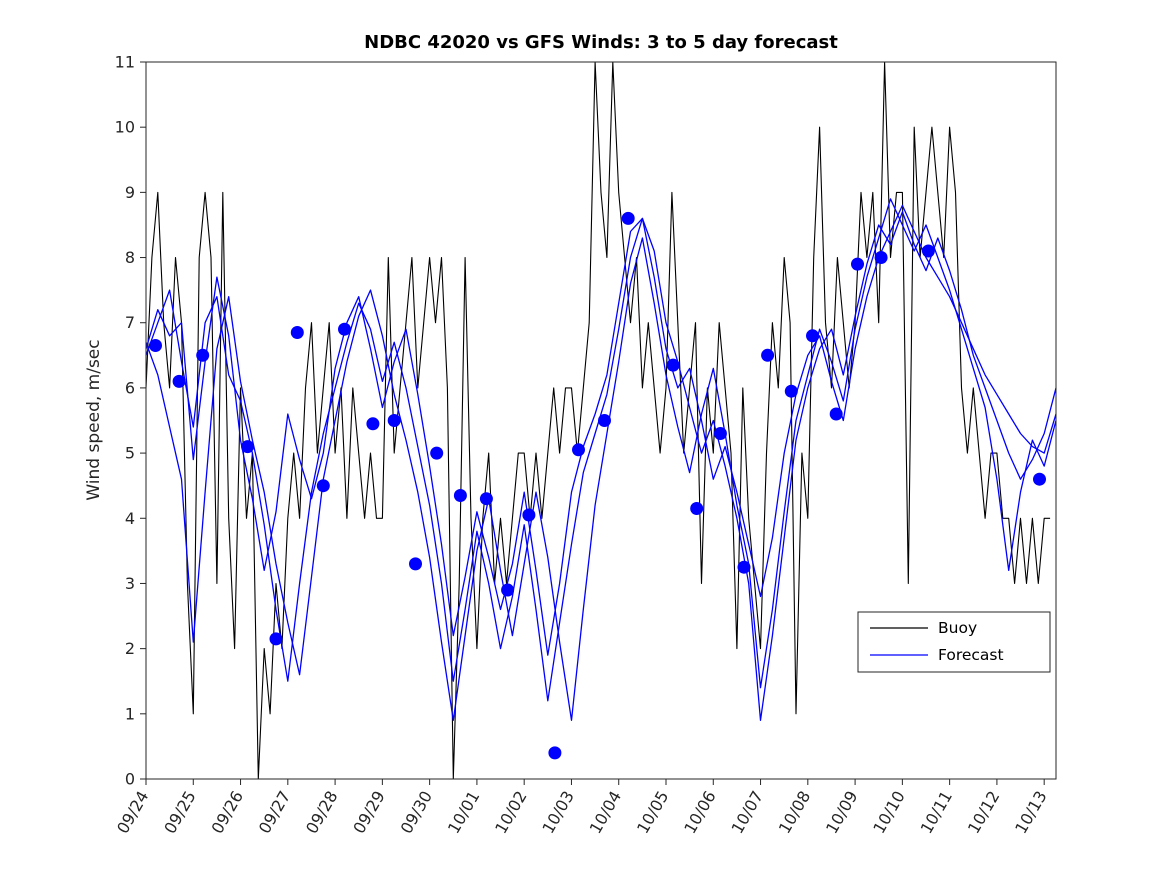 Image resolution: width=1167 pixels, height=875 pixels. Describe the element at coordinates (130, 779) in the screenshot. I see `y-tick-label: 0` at that location.